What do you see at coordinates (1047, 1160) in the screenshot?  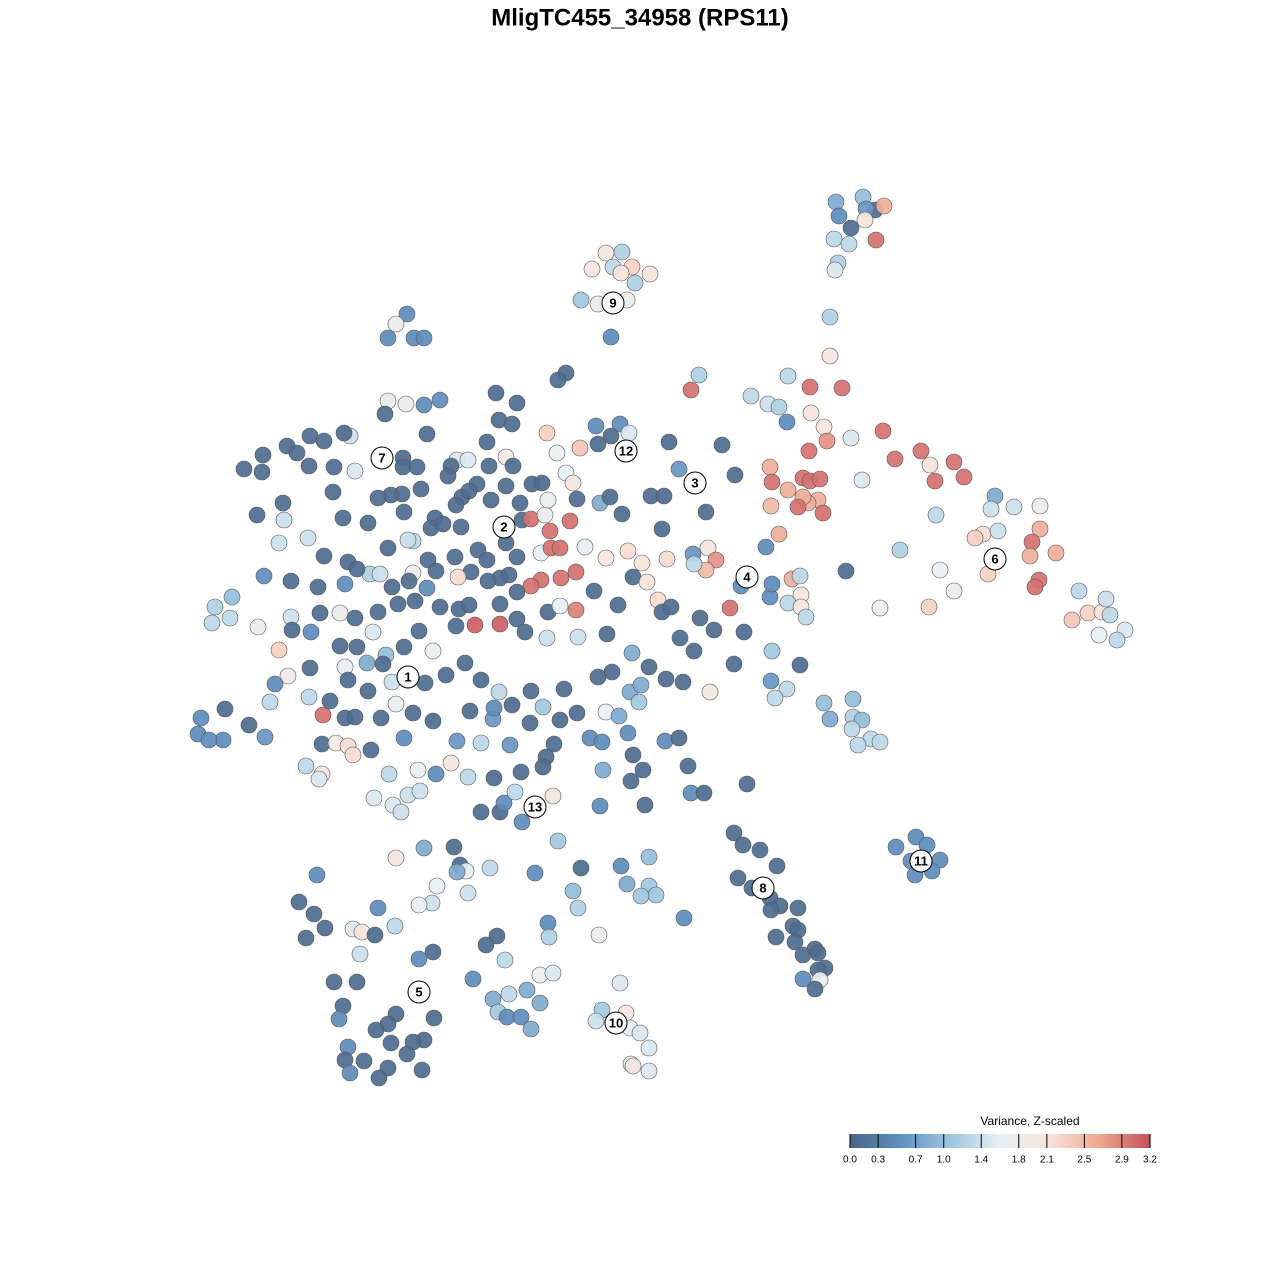 I see `colorbar-tick-label: 2.1` at bounding box center [1047, 1160].